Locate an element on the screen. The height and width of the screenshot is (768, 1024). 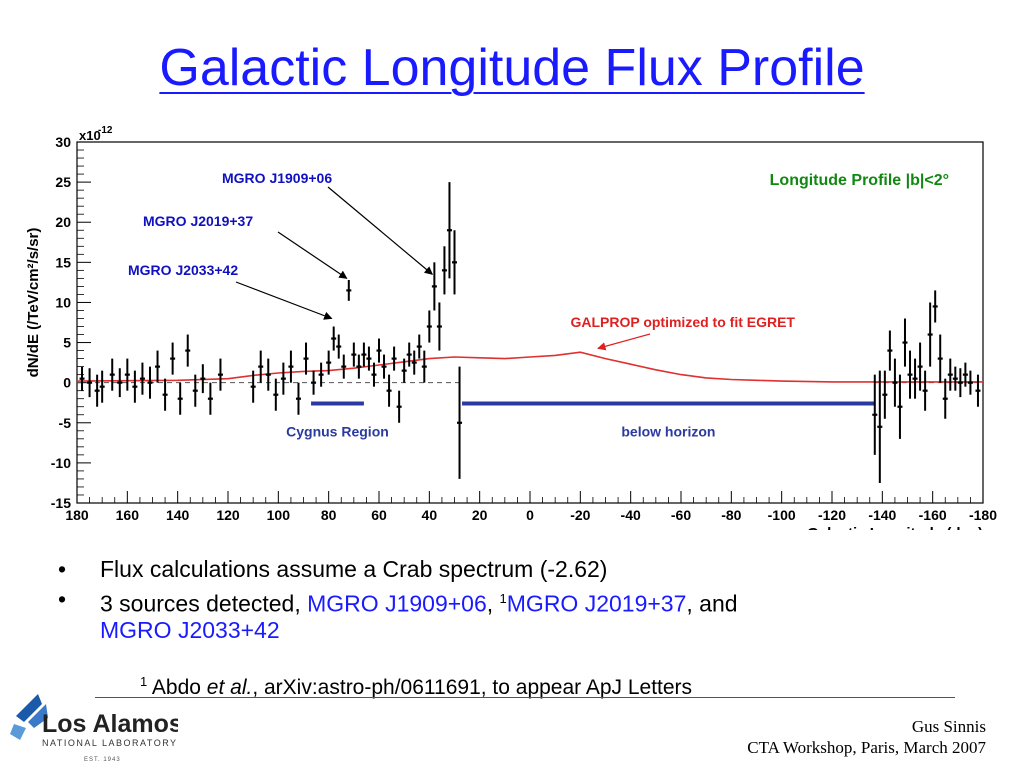
event-name: CTA Workshop, Paris, March 2007 is located at coordinates (866, 747).